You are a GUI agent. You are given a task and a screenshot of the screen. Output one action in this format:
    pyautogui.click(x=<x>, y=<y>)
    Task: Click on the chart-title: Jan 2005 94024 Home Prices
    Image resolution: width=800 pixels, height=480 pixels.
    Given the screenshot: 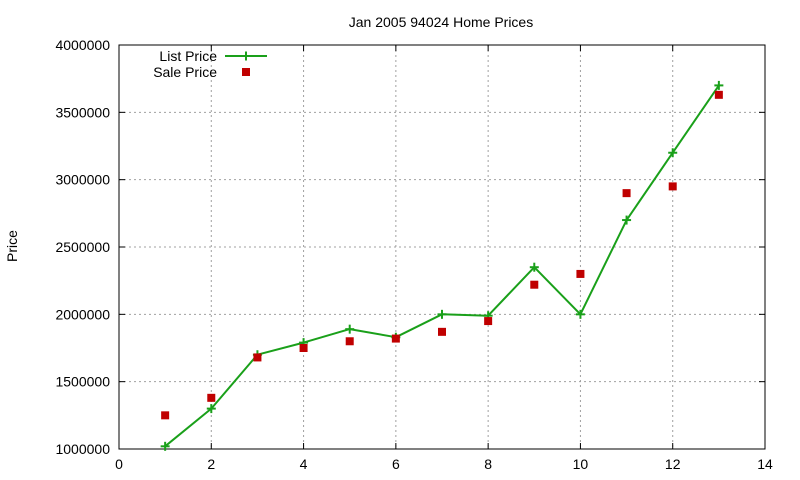 What is the action you would take?
    pyautogui.click(x=441, y=22)
    